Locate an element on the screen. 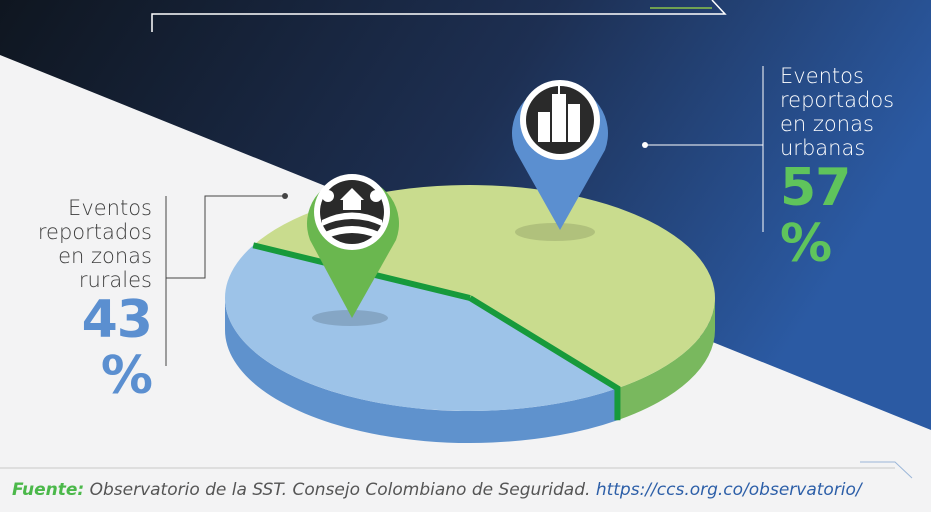 This screenshot has height=512, width=931. category-label: Eventos reportados en zonas rurales is located at coordinates (94, 244).